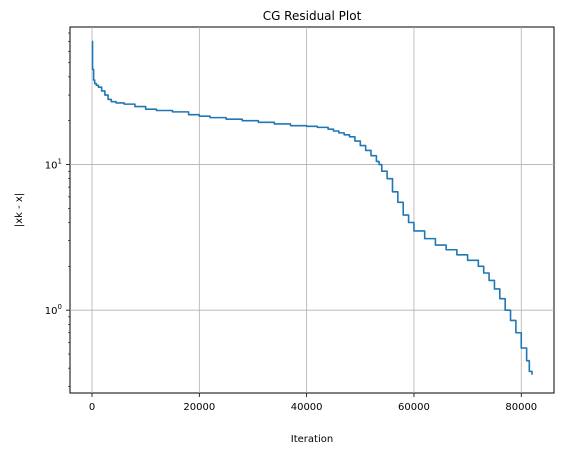 Image resolution: width=571 pixels, height=455 pixels. I want to click on x-tick-label: 60000, so click(414, 407).